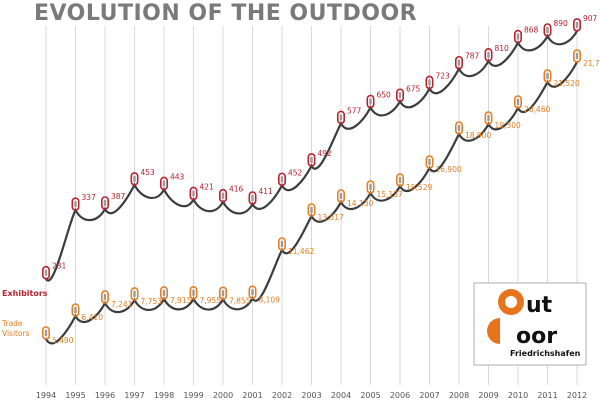 This screenshot has height=403, width=600. Describe the element at coordinates (12, 323) in the screenshot. I see `series-label-trade-visitors-line1: Trade` at that location.